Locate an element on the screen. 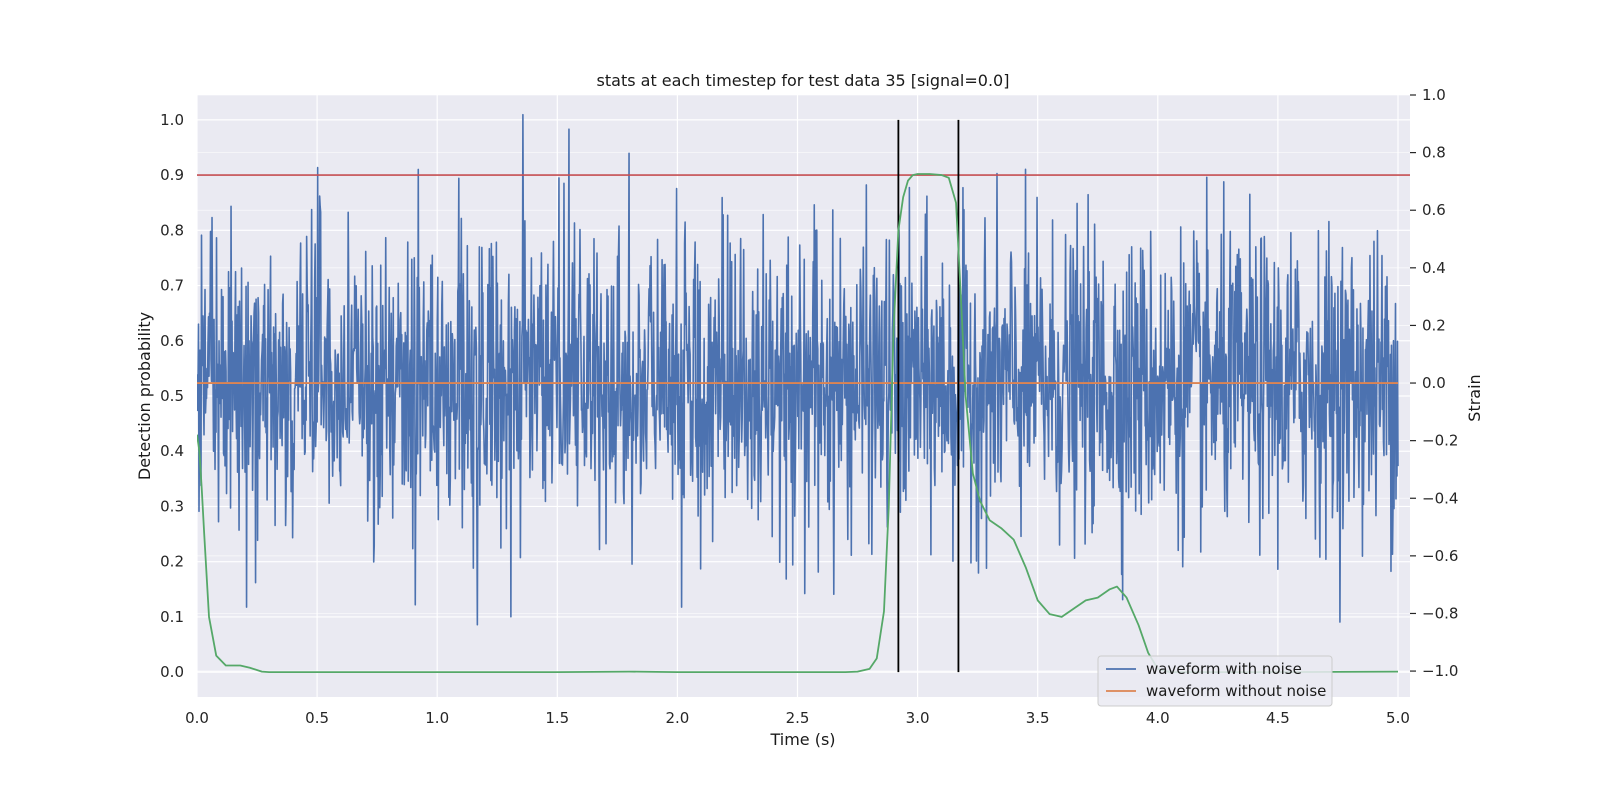 The image size is (1600, 800). y-axis-right: −1.0 −0.8 −0.6 −0.4 −0.2 0.0 0.2 0.4 0.6 0.8 1.0 is located at coordinates (1434, 383).